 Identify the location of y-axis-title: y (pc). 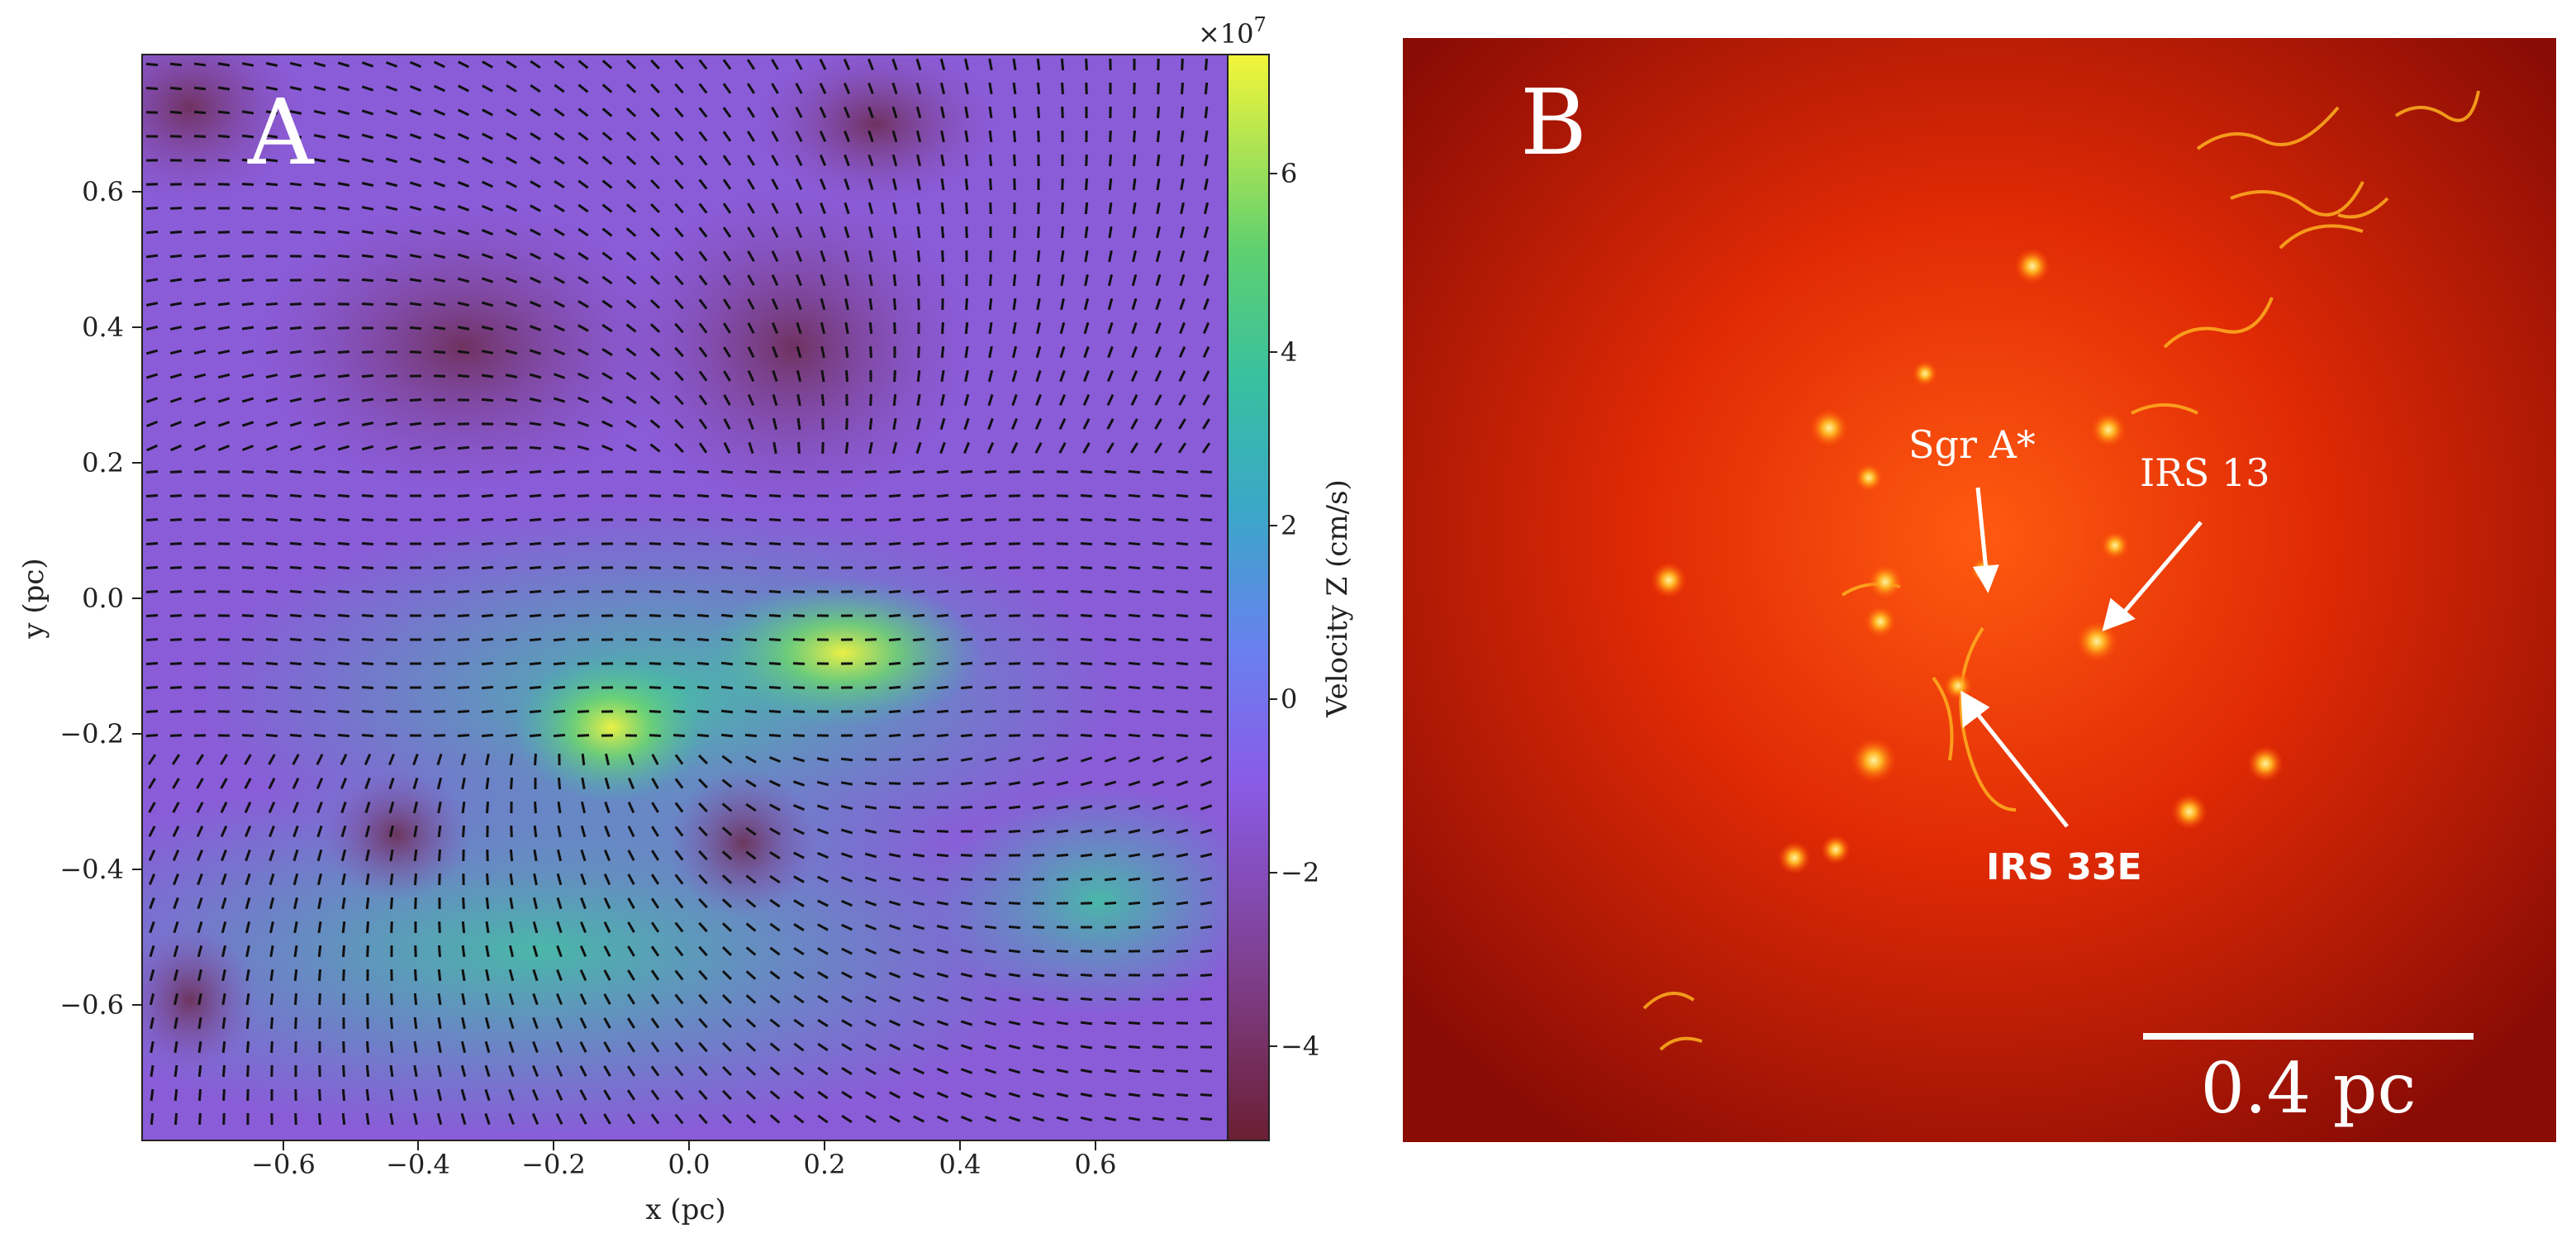
(33, 598).